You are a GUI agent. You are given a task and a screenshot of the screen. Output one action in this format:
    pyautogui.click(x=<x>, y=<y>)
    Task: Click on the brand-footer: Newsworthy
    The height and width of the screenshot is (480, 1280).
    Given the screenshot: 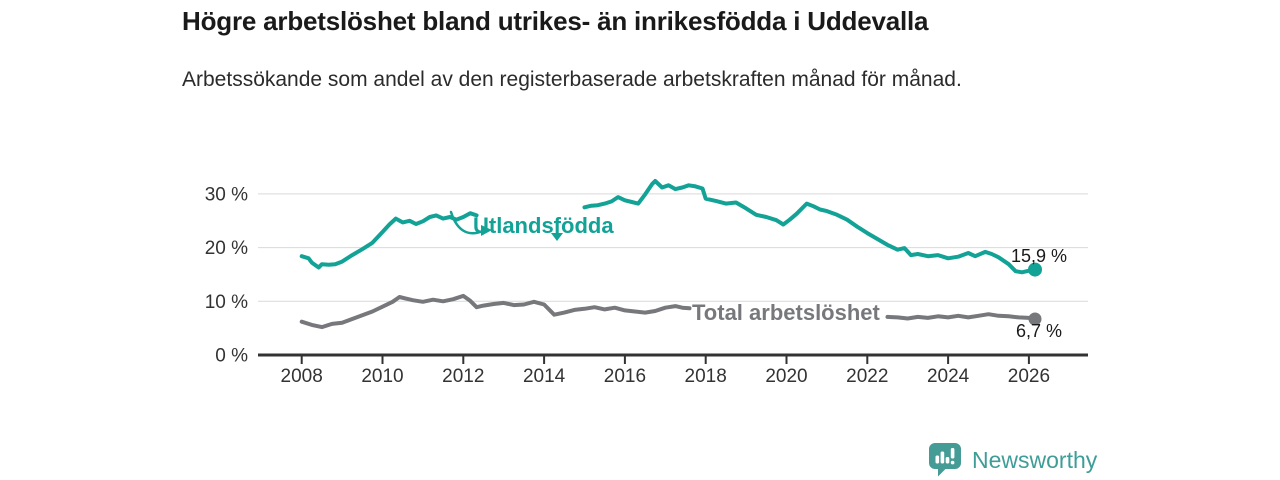 What is the action you would take?
    pyautogui.click(x=1012, y=460)
    